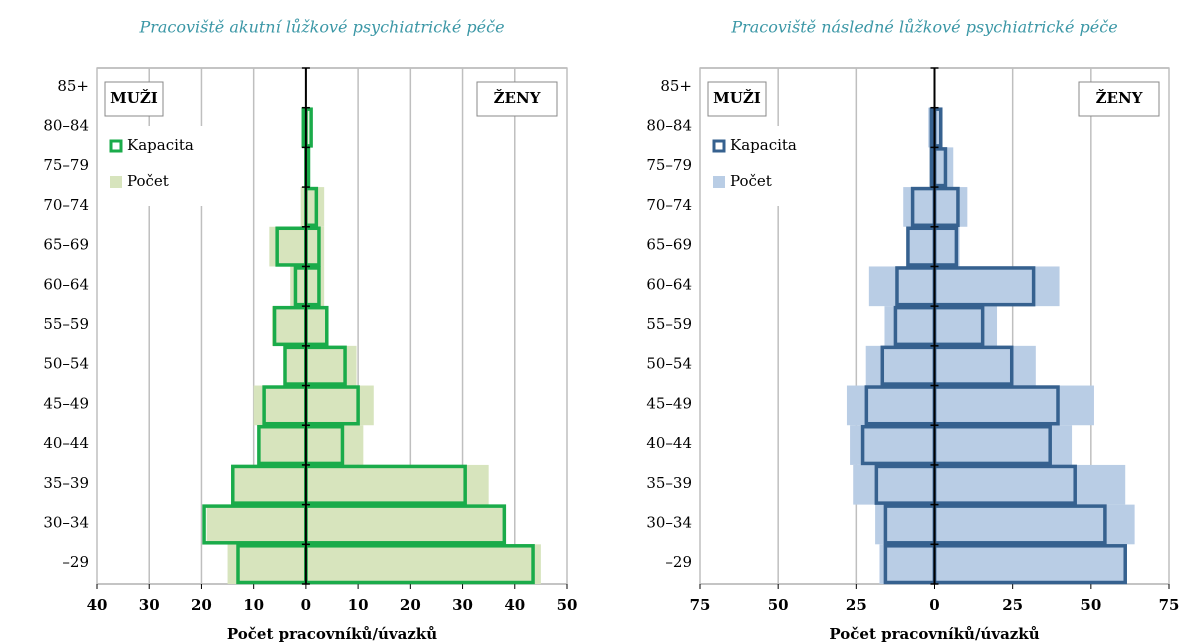 The image size is (1187, 644). I want to click on y-tick-label: 40–44, so click(66, 443).